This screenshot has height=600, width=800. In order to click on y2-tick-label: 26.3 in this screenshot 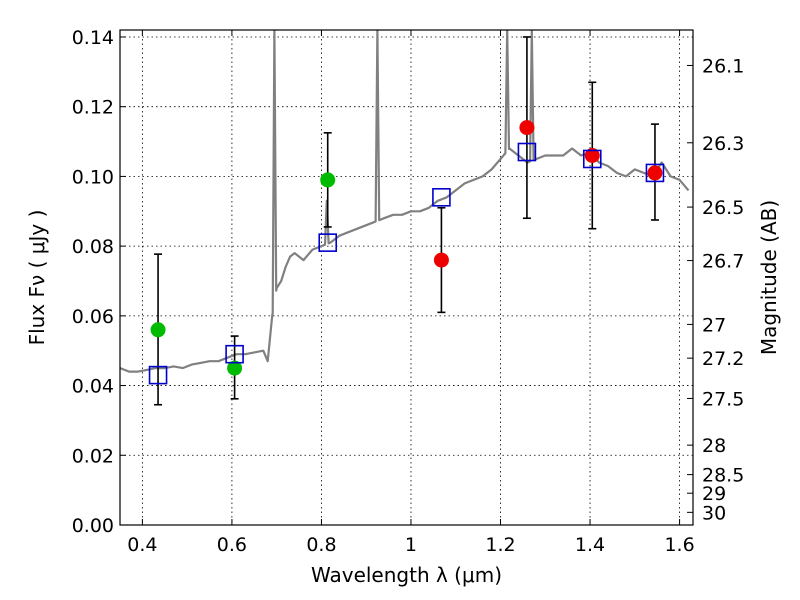, I will do `click(723, 144)`.